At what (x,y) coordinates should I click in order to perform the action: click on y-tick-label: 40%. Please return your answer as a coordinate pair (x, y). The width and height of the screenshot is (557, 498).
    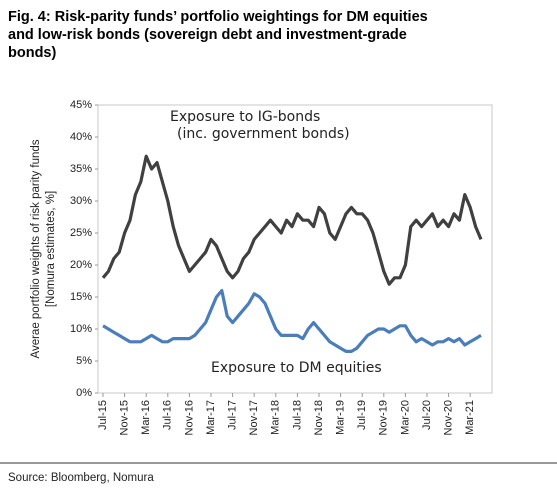
    Looking at the image, I should click on (81, 137).